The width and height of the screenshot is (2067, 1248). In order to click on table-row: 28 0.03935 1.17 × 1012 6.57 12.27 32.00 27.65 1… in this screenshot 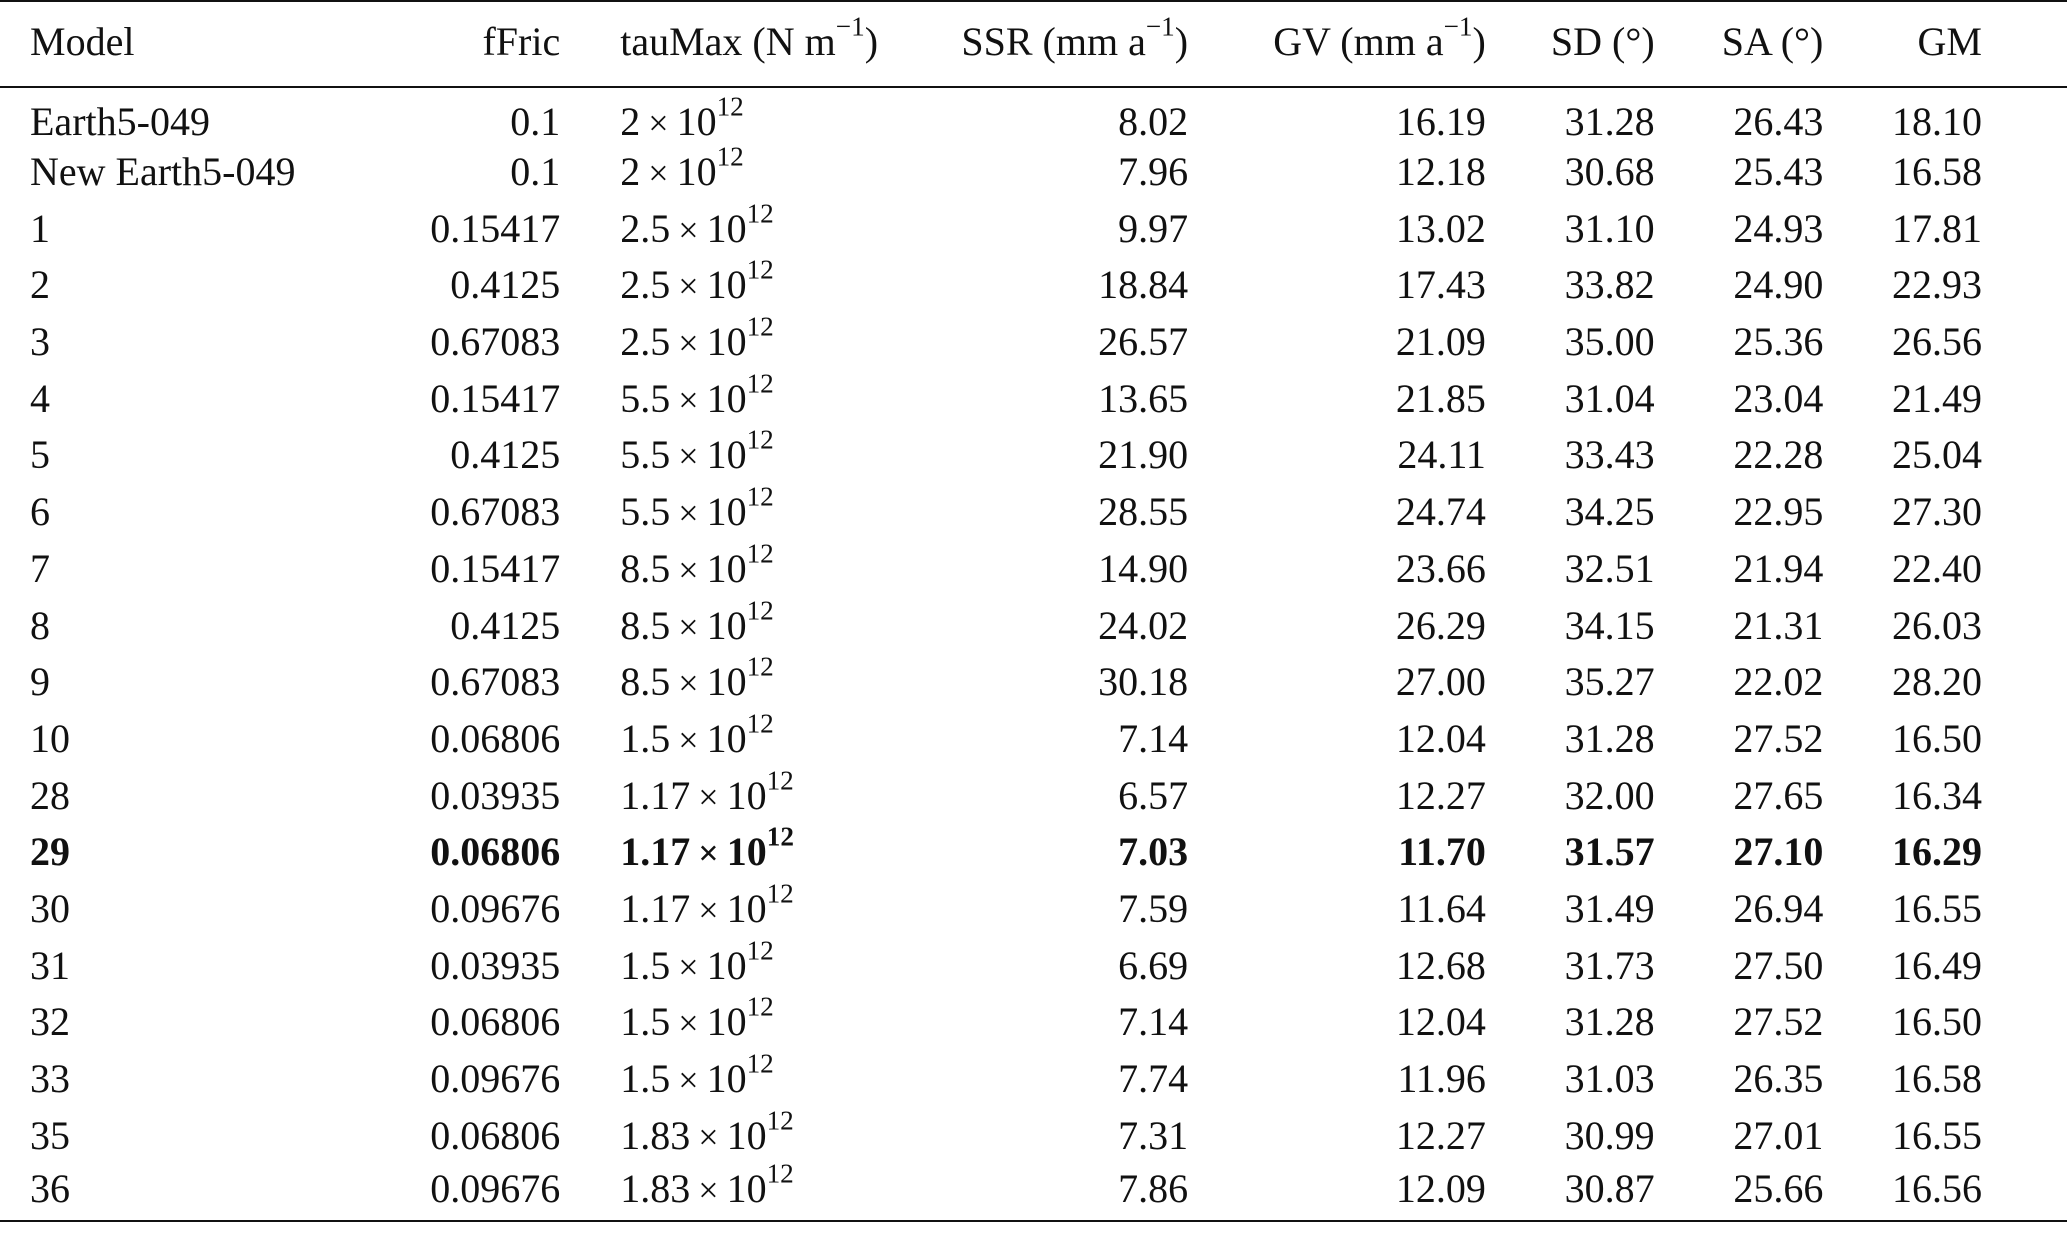, I will do `click(1033, 794)`.